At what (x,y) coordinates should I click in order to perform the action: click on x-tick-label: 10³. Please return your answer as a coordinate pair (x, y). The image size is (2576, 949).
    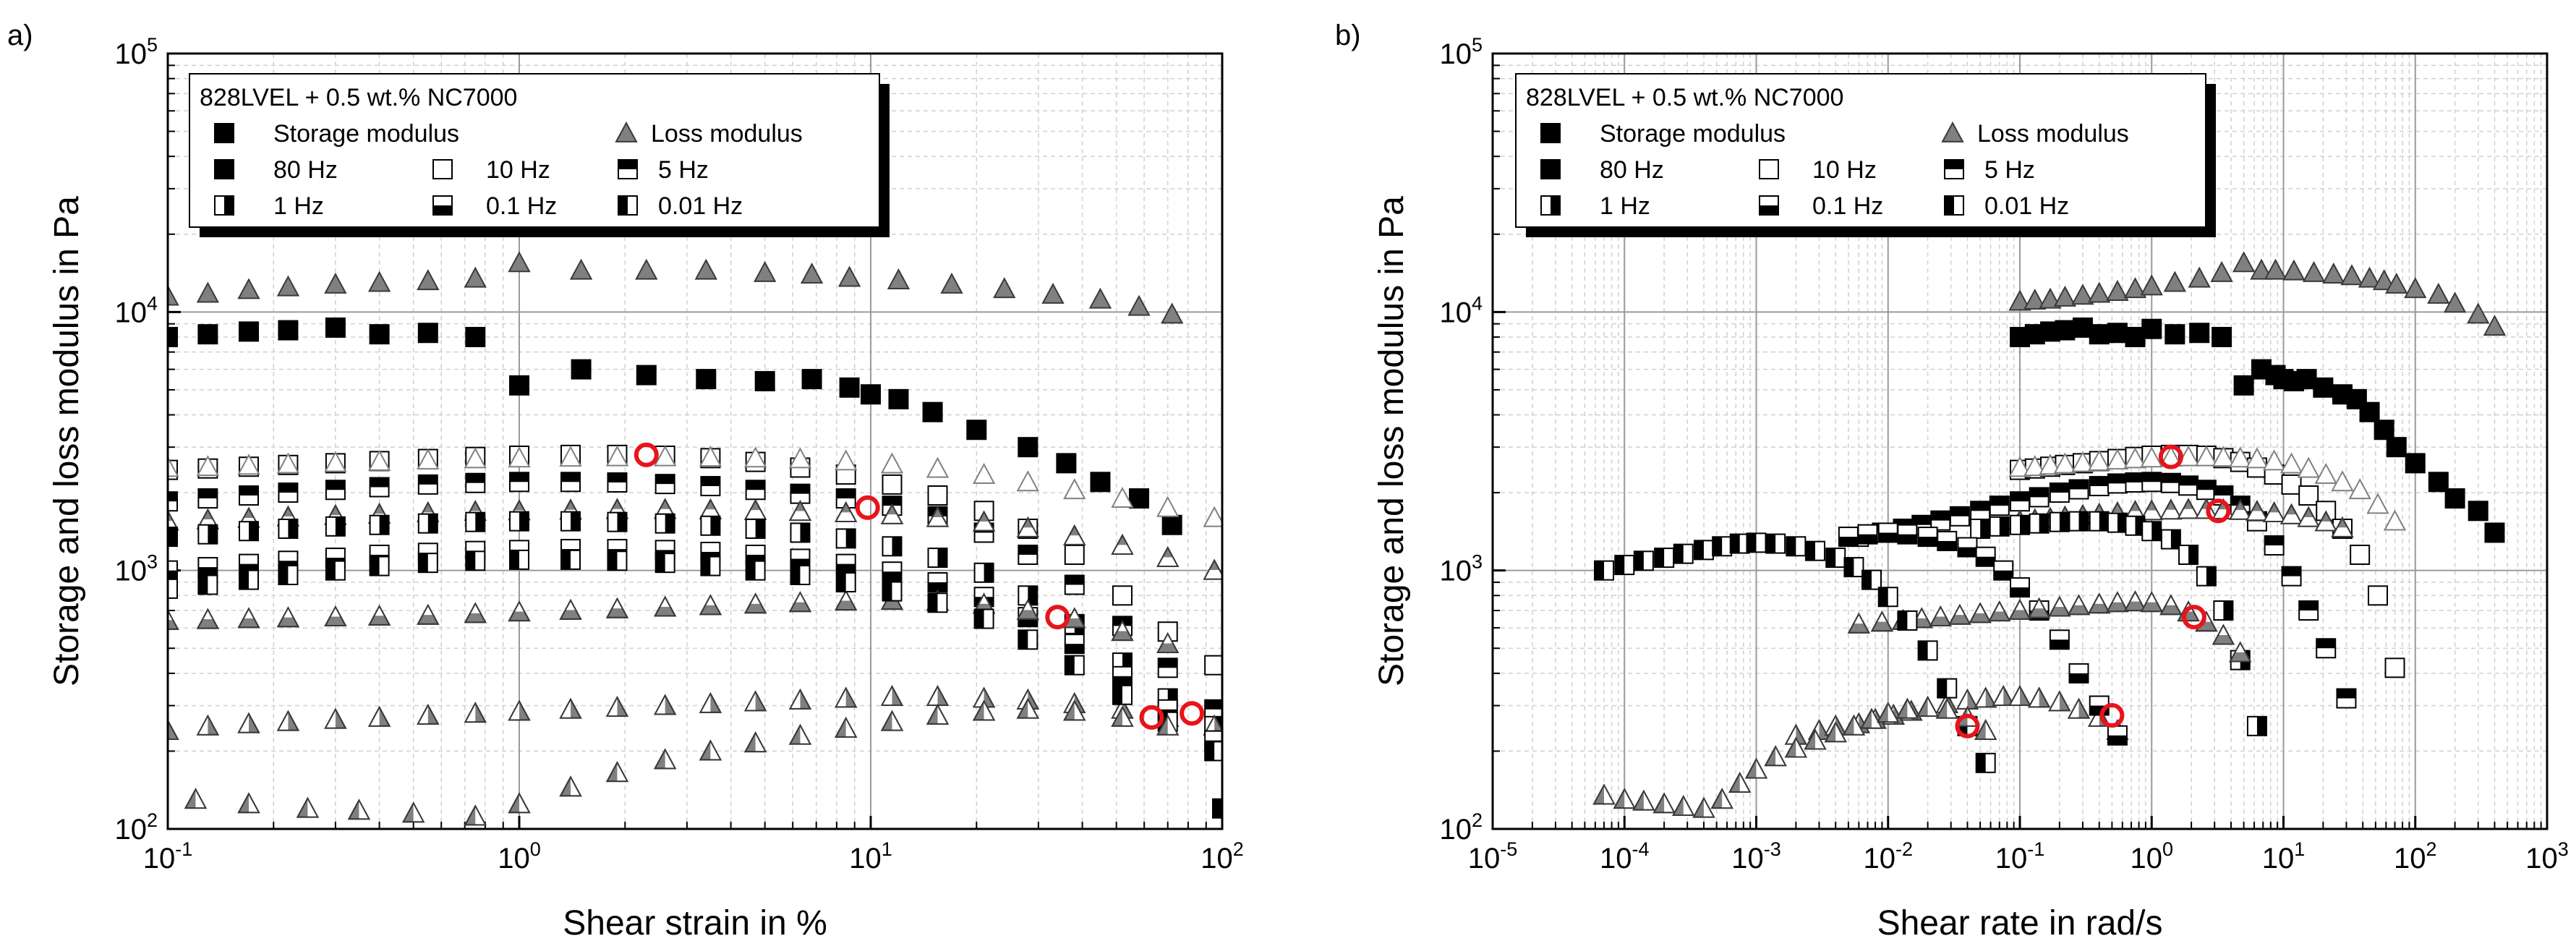
    Looking at the image, I should click on (2547, 856).